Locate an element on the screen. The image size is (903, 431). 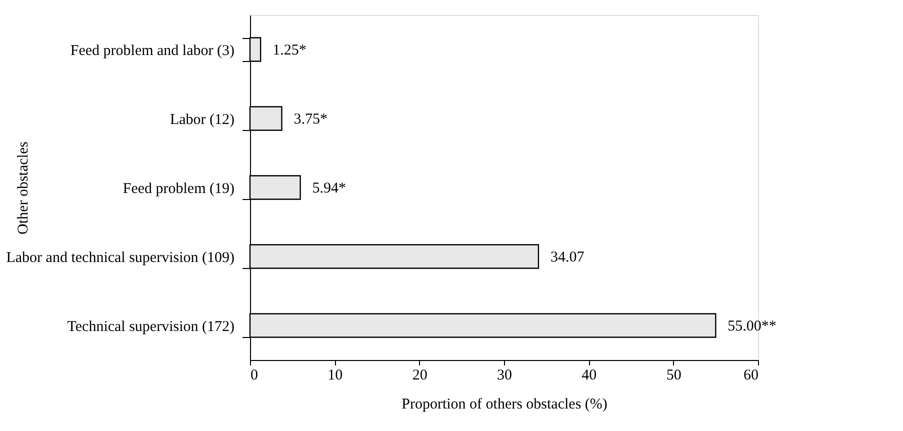
data-label: 5.94* is located at coordinates (329, 188).